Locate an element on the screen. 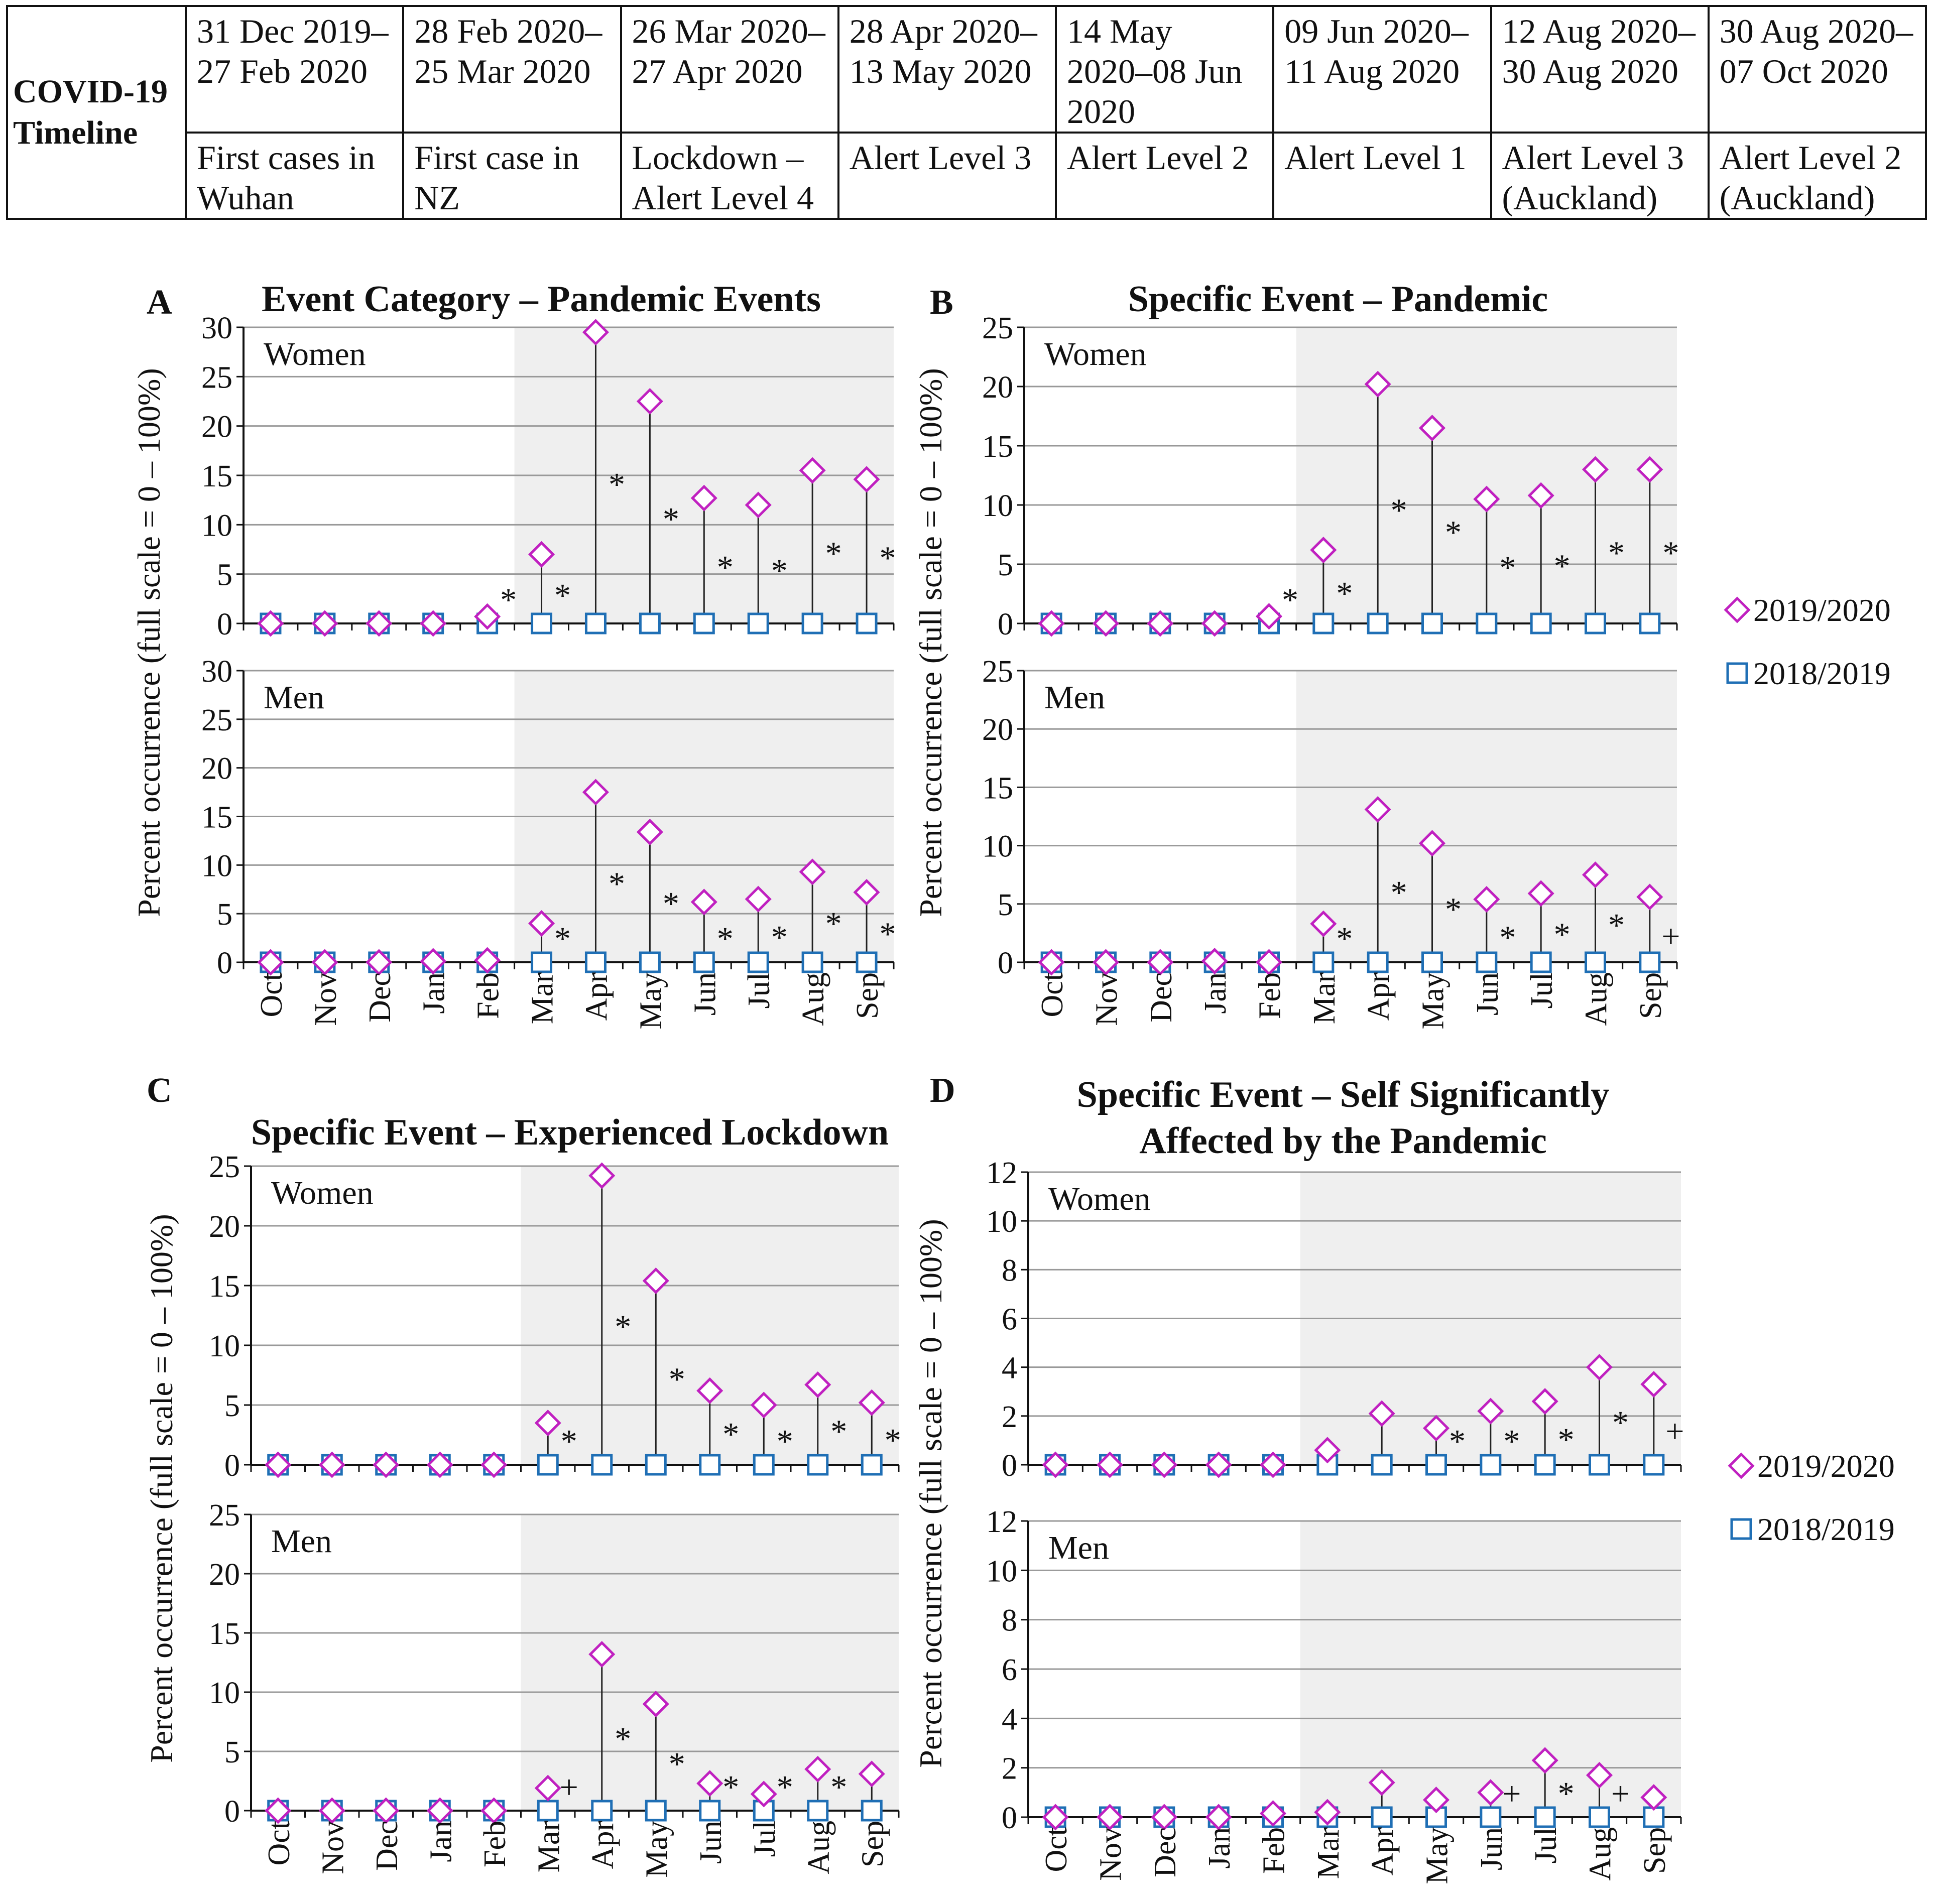 This screenshot has height=1904, width=1933. legend-label-2019-2020: 2019/2020 is located at coordinates (1822, 610).